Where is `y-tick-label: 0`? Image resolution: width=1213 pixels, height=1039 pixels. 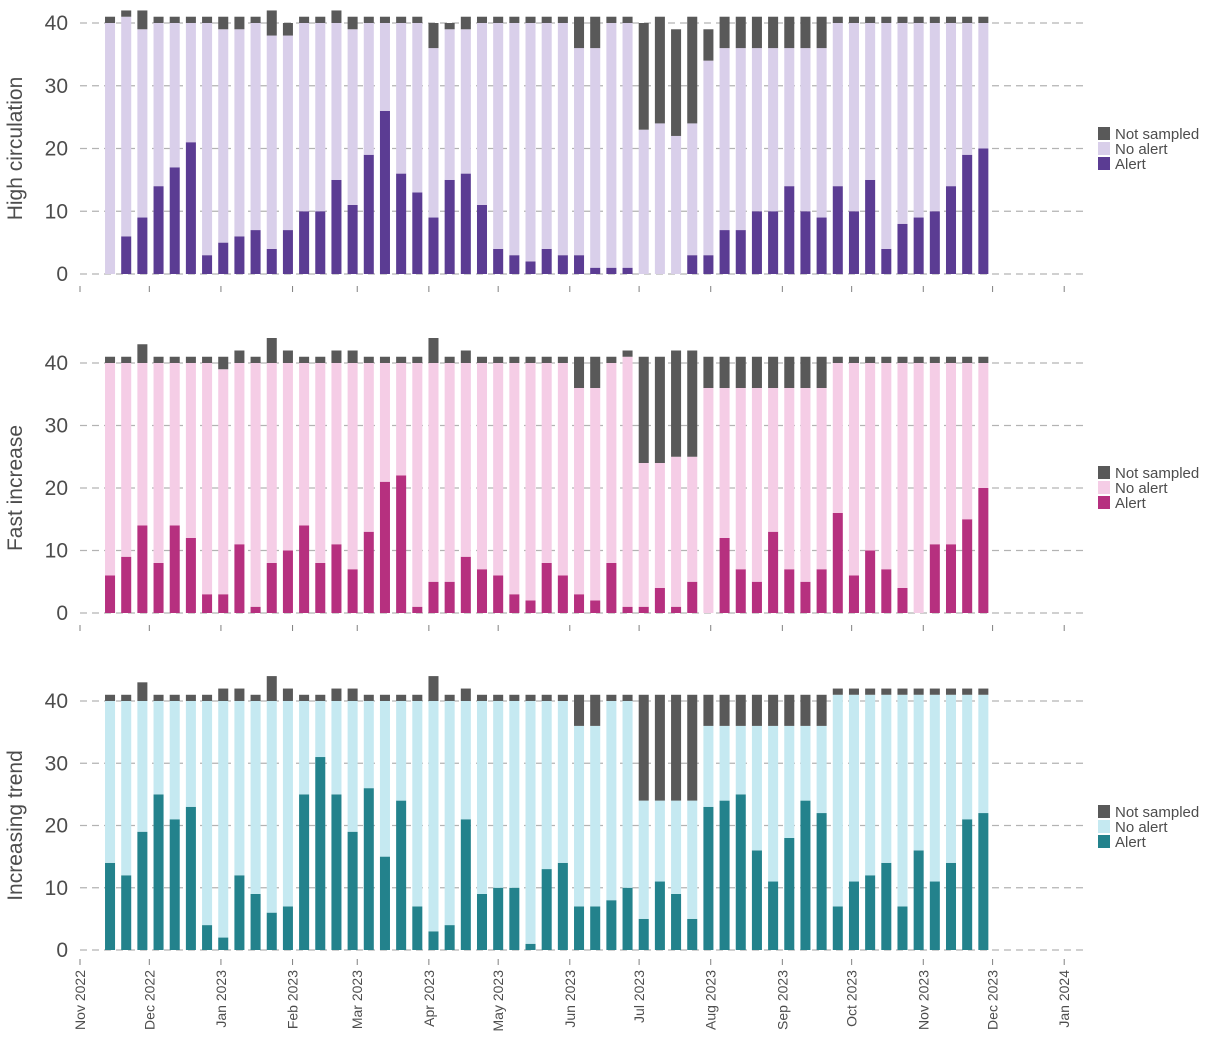 y-tick-label: 0 is located at coordinates (62, 950).